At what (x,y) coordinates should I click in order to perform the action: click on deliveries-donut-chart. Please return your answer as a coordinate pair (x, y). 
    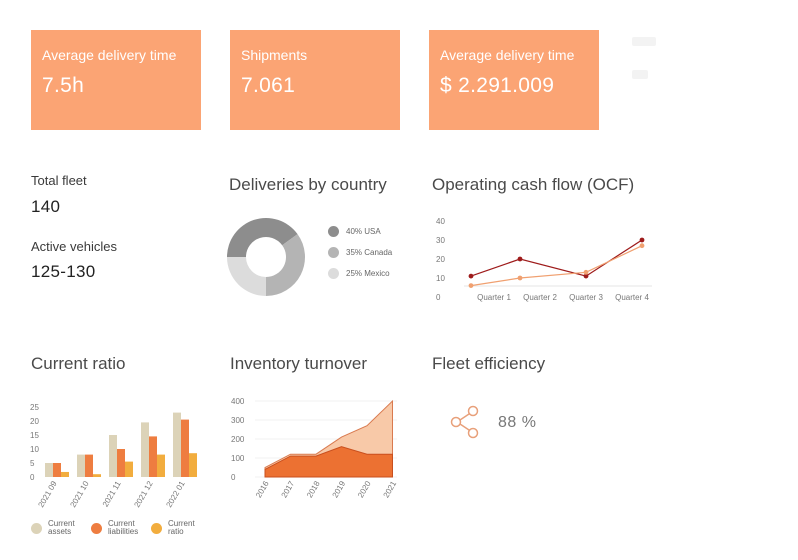
    Looking at the image, I should click on (266, 257).